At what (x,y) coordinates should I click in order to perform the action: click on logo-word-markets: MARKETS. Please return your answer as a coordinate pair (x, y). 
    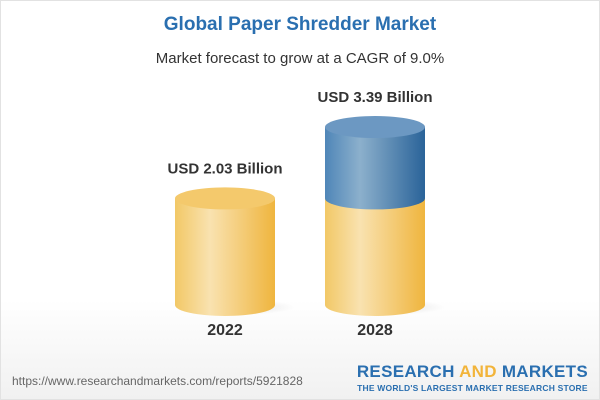
    Looking at the image, I should click on (544, 371).